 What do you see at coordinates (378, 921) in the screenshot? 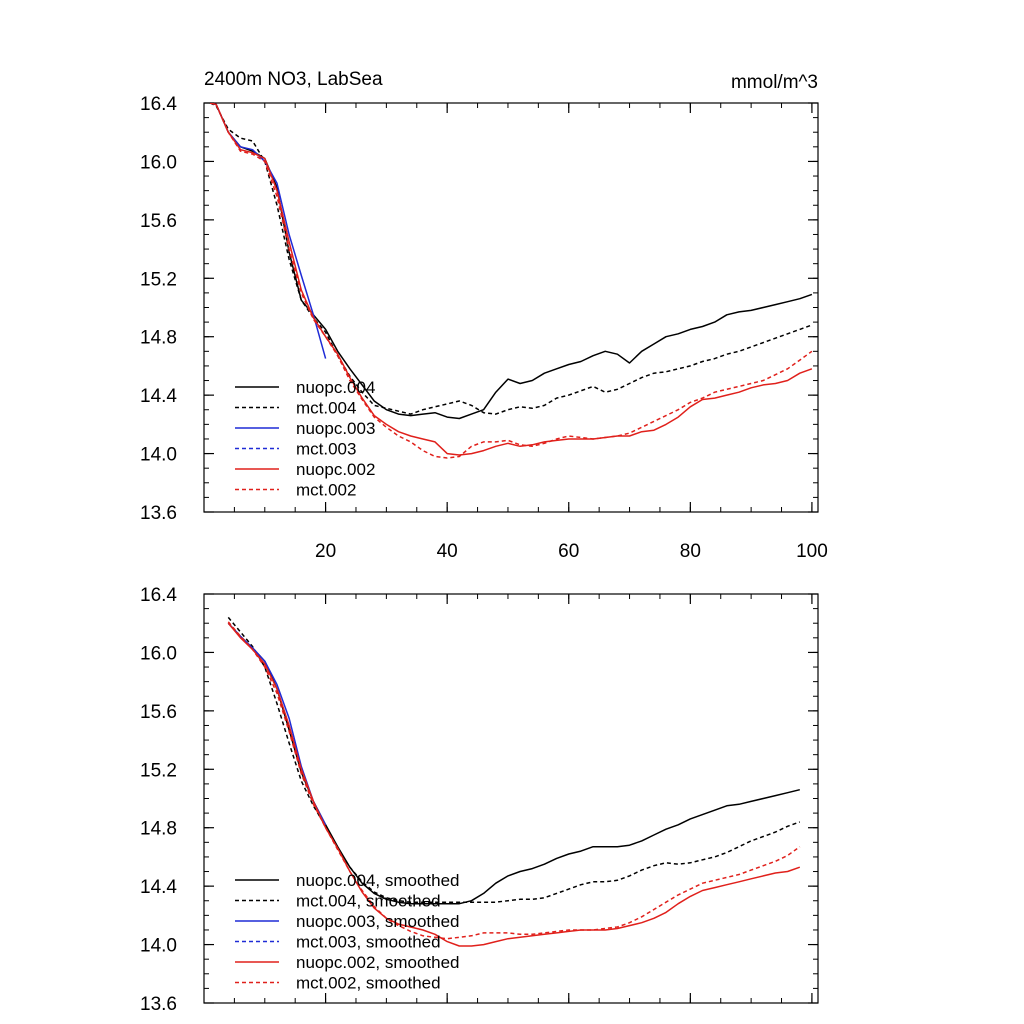
I see `legend-label: nuopc.003, smoothed` at bounding box center [378, 921].